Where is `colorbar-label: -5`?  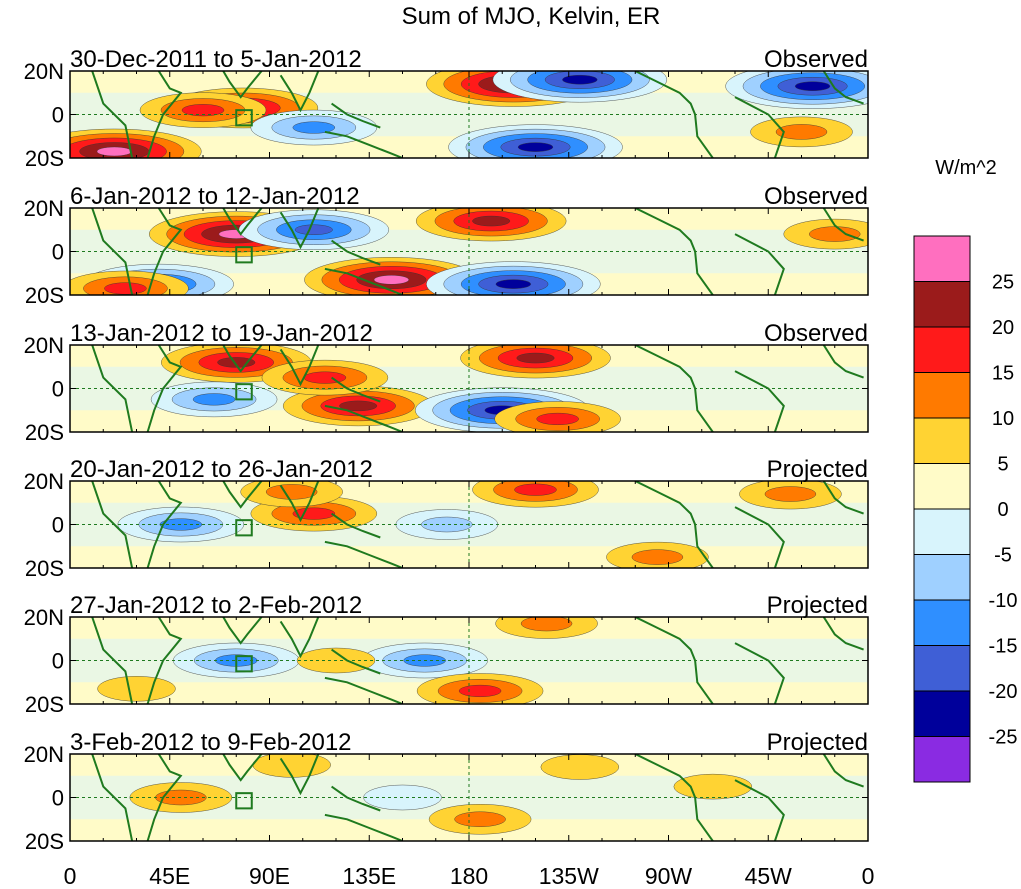
colorbar-label: -5 is located at coordinates (1003, 556).